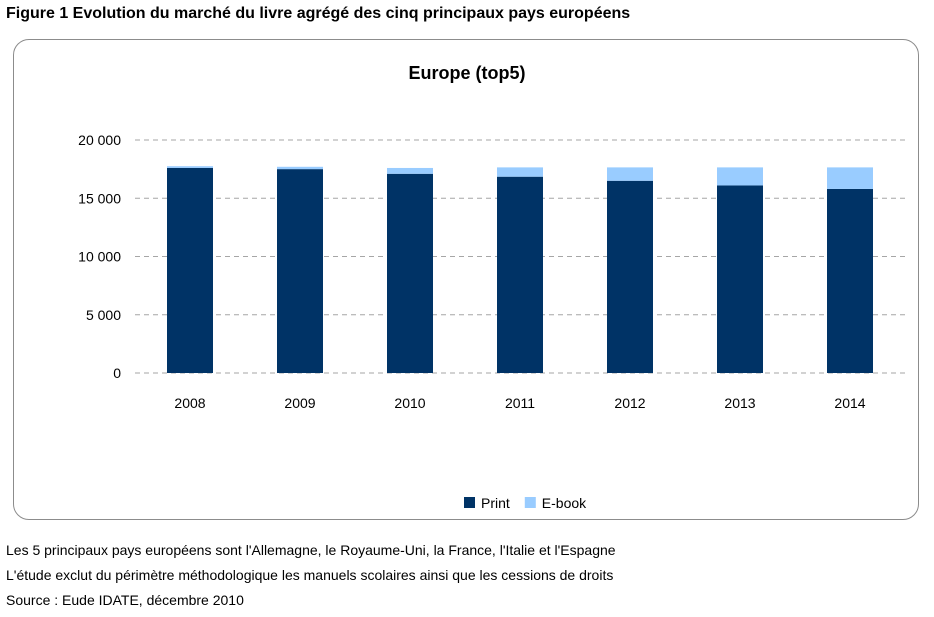 The width and height of the screenshot is (934, 617). Describe the element at coordinates (409, 403) in the screenshot. I see `x-tick-label: 2010` at that location.